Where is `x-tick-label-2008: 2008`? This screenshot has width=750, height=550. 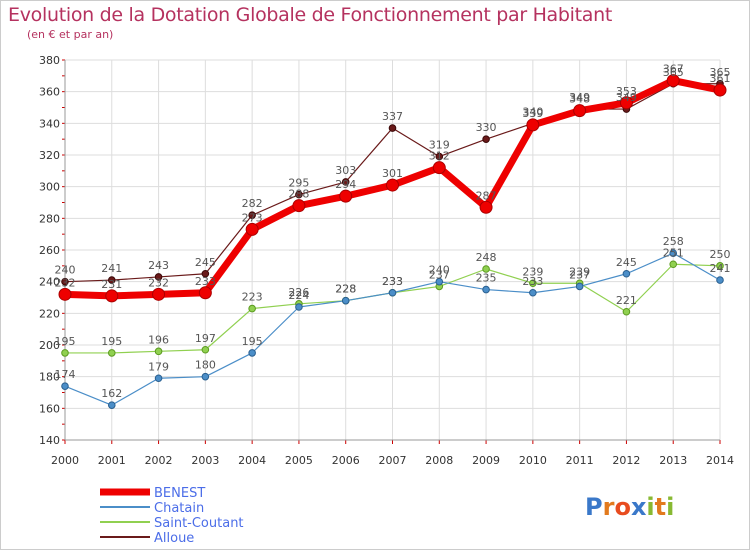 x-tick-label-2008: 2008 is located at coordinates (439, 460).